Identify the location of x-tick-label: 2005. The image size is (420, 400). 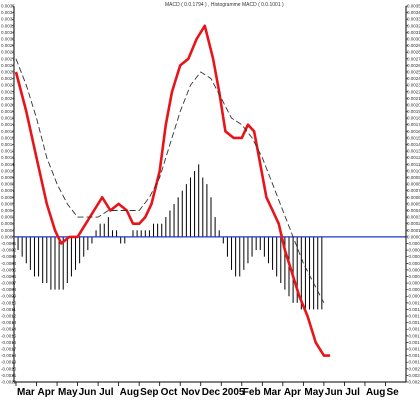
(233, 392).